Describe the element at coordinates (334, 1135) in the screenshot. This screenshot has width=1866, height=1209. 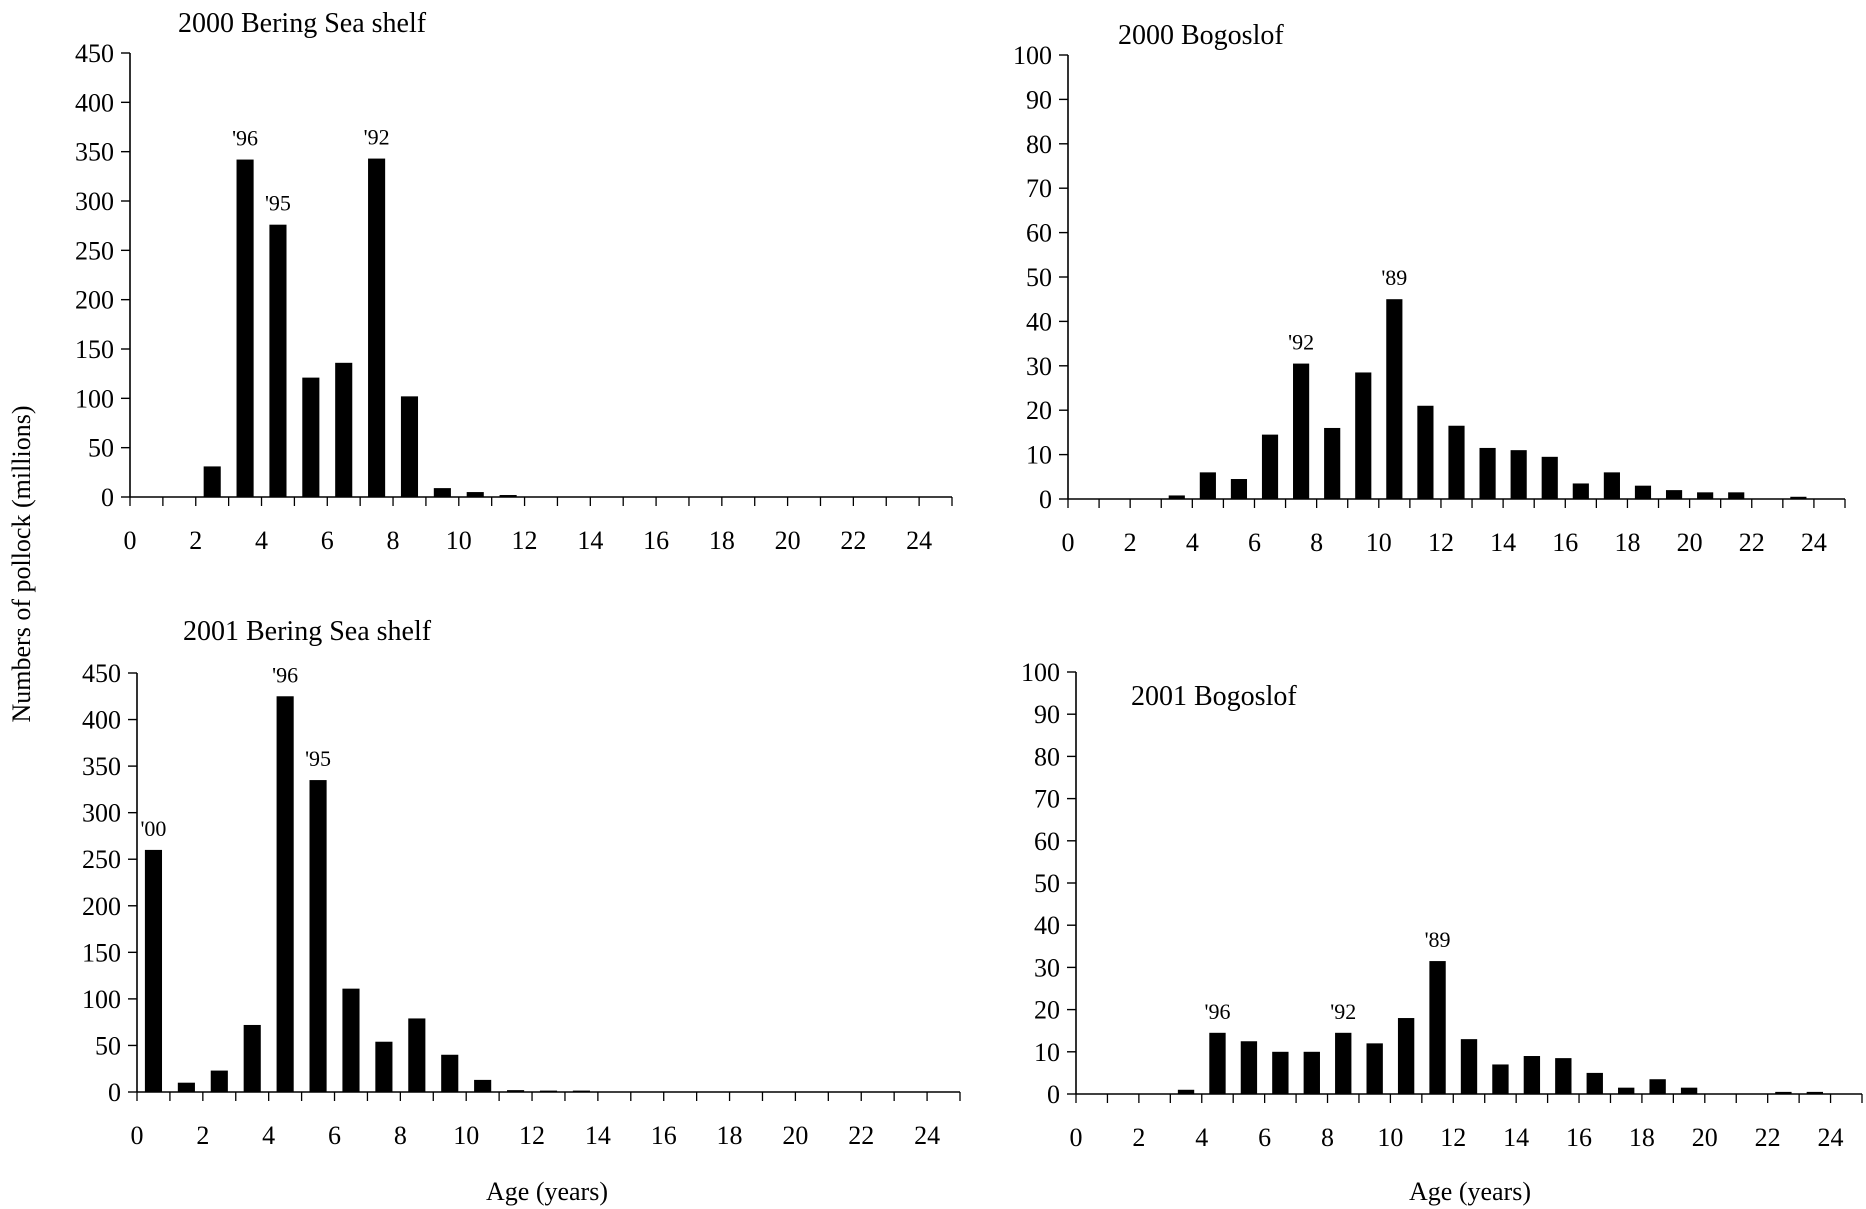
I see `x-tick-label: 6` at that location.